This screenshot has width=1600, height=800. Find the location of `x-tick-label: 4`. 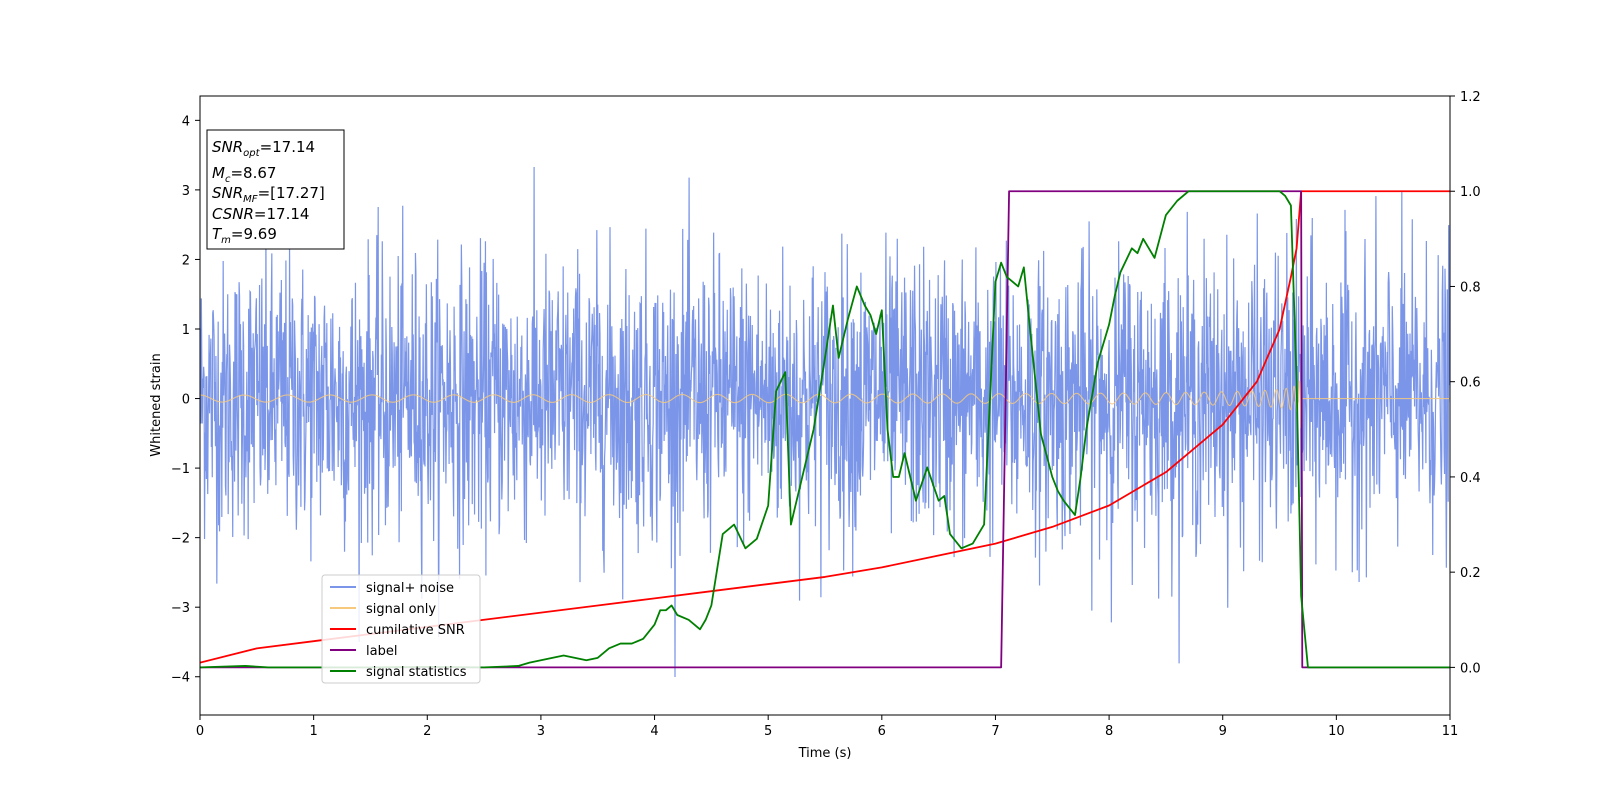

x-tick-label: 4 is located at coordinates (654, 731).